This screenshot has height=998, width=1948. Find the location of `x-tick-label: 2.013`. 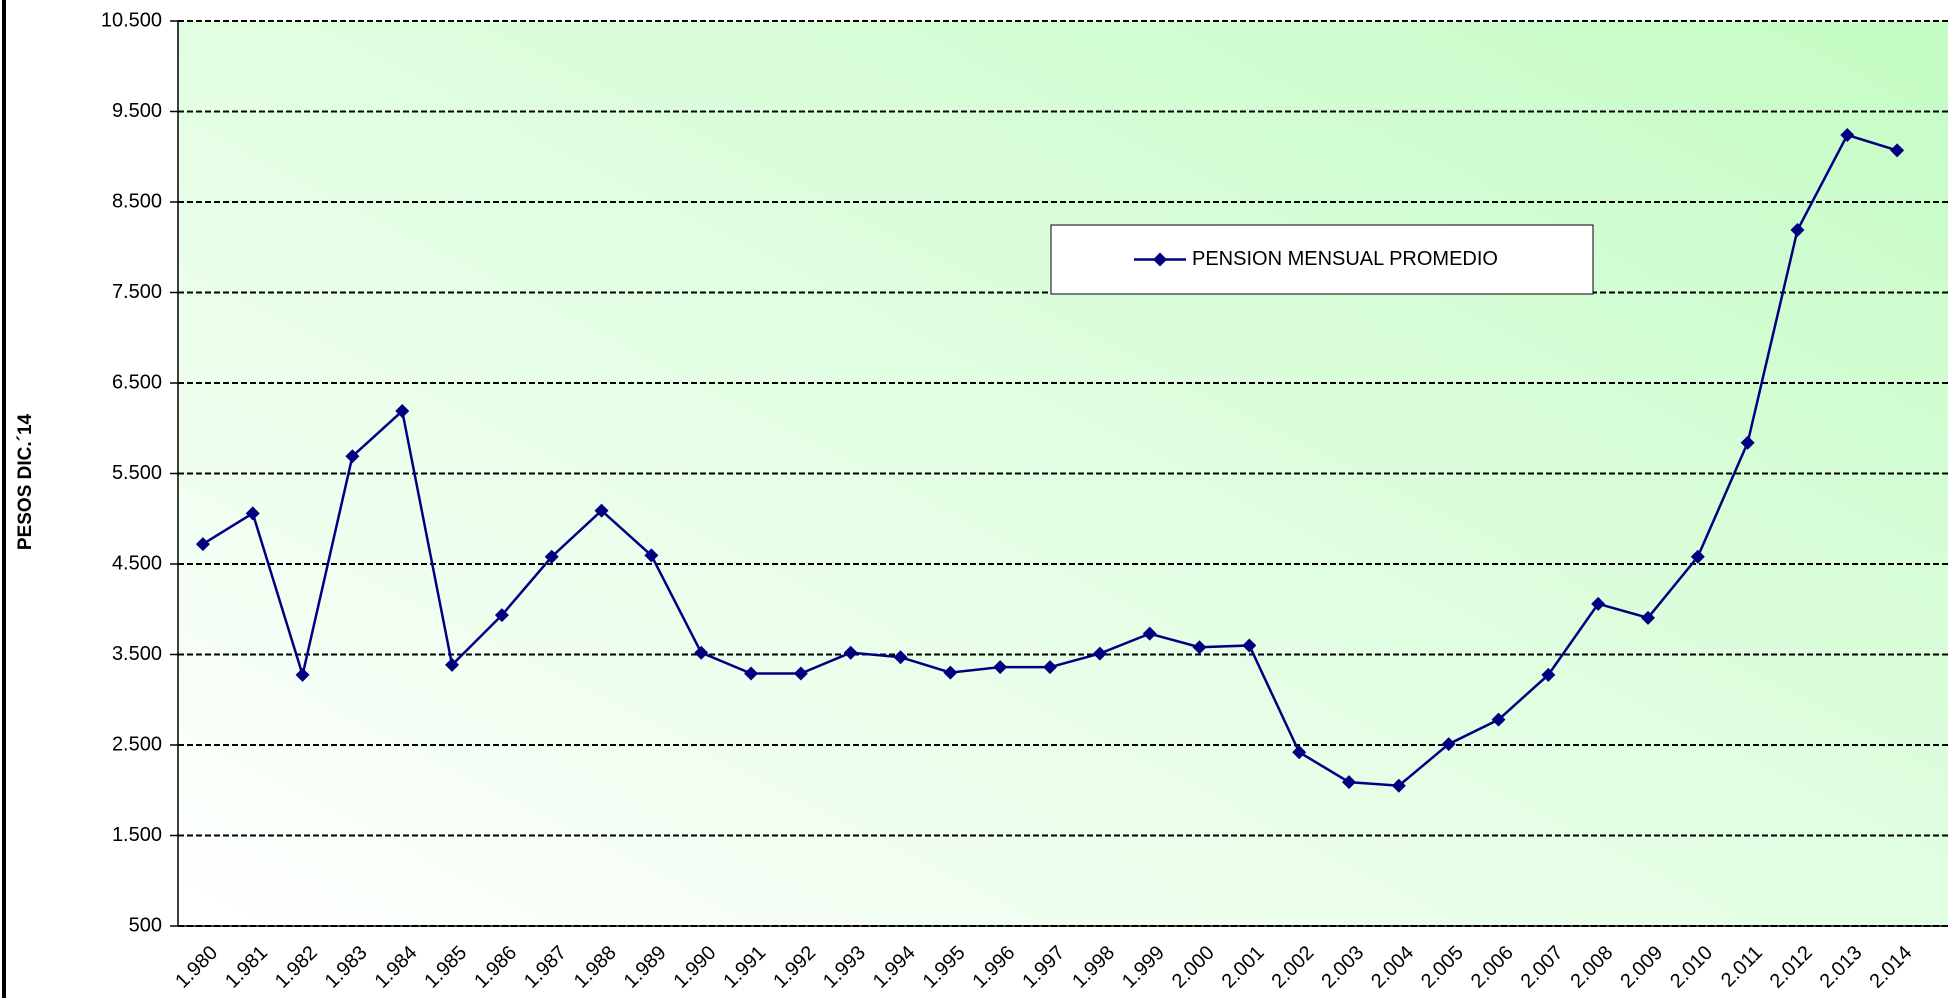

x-tick-label: 2.013 is located at coordinates (1841, 967).